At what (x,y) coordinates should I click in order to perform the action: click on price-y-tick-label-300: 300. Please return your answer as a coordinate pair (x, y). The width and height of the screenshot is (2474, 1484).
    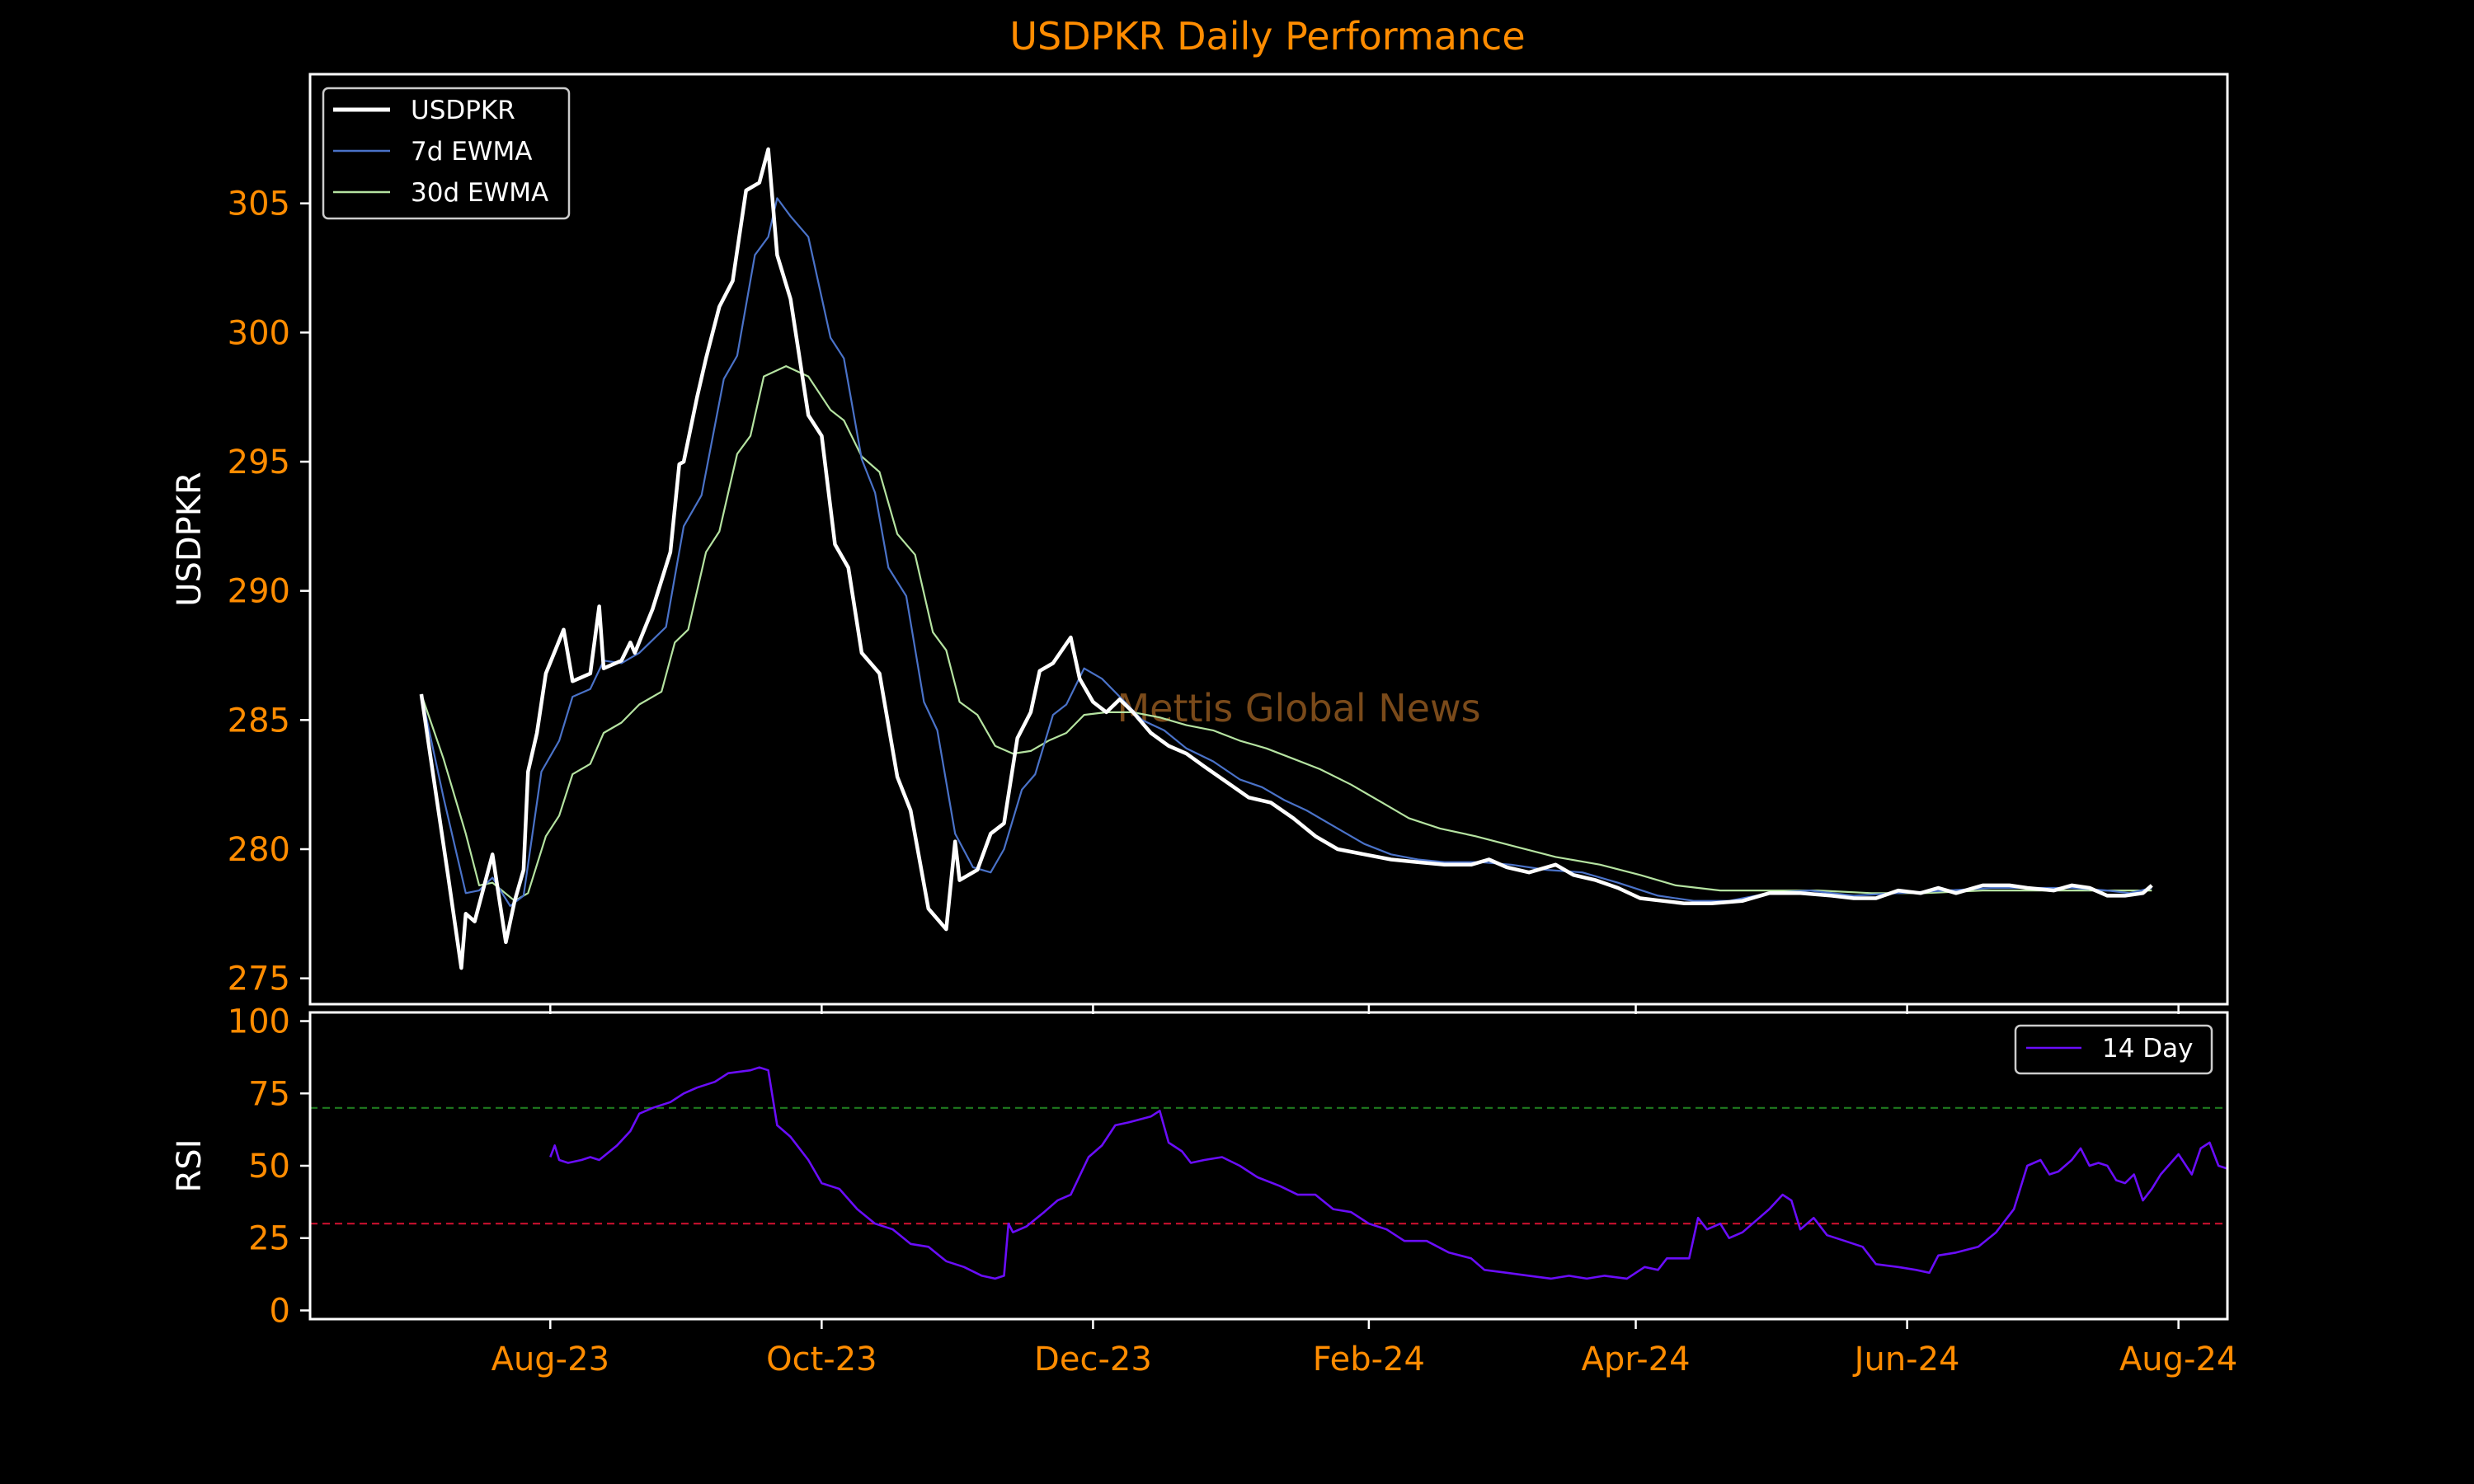
    Looking at the image, I should click on (259, 333).